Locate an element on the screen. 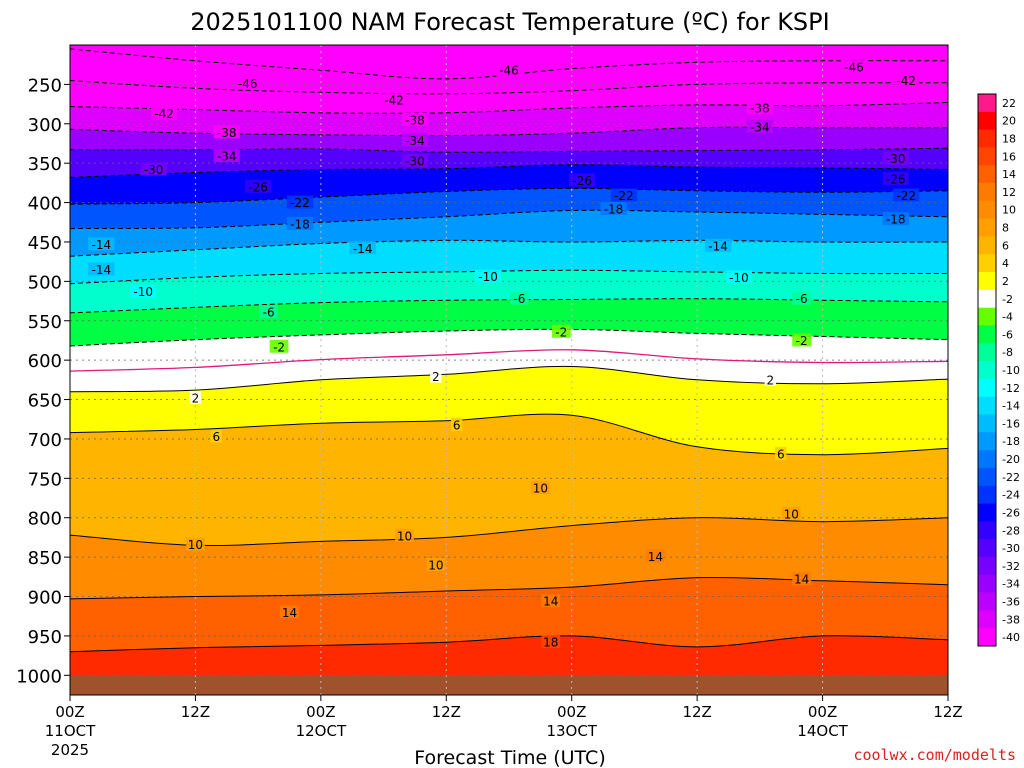 This screenshot has width=1024, height=768. y-tick-label: 350 is located at coordinates (45, 164).